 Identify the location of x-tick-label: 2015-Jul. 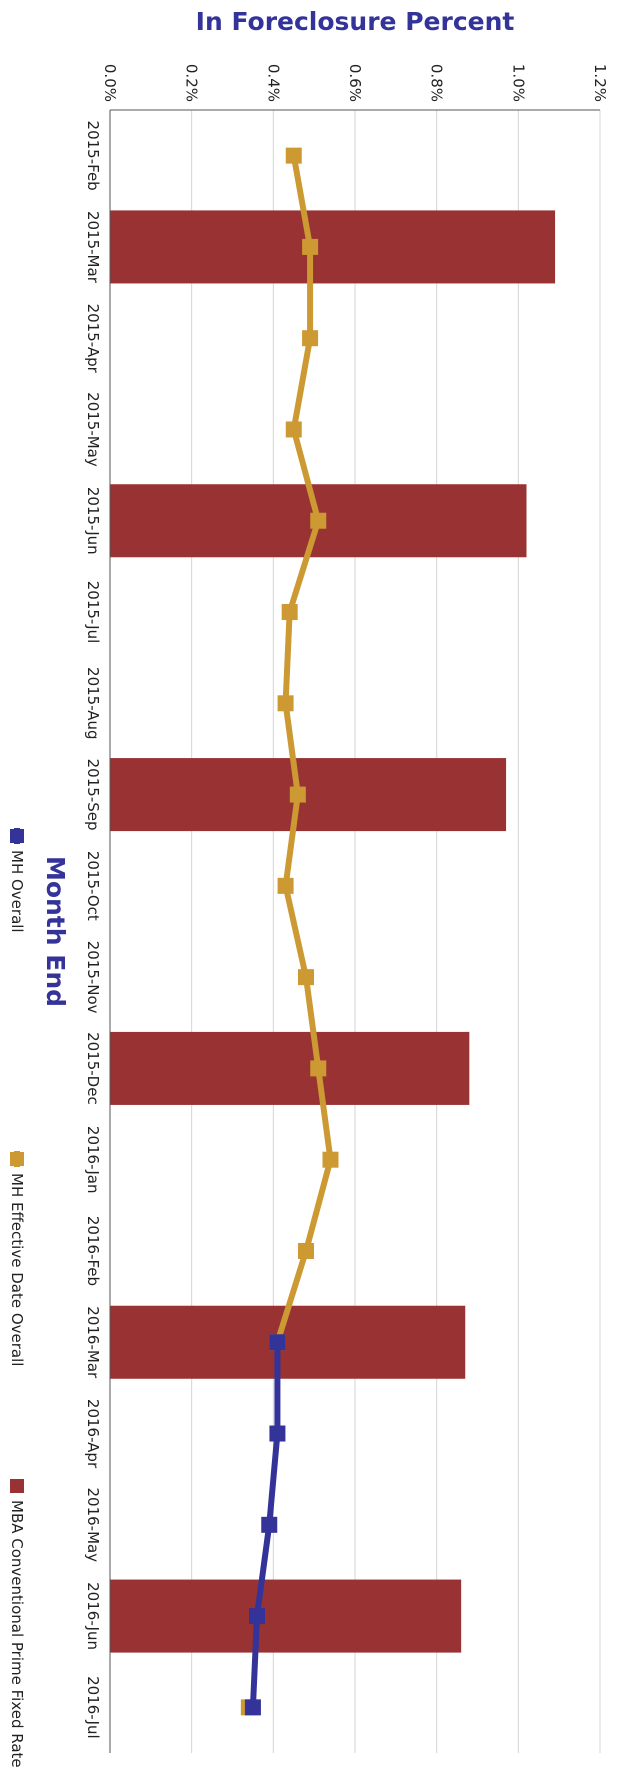
(93, 612).